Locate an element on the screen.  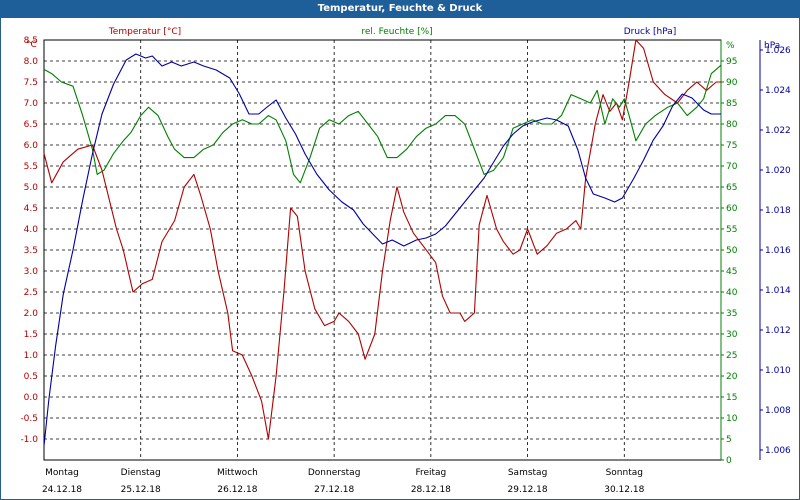
temperature-tick-label: 7.0 is located at coordinates (31, 104).